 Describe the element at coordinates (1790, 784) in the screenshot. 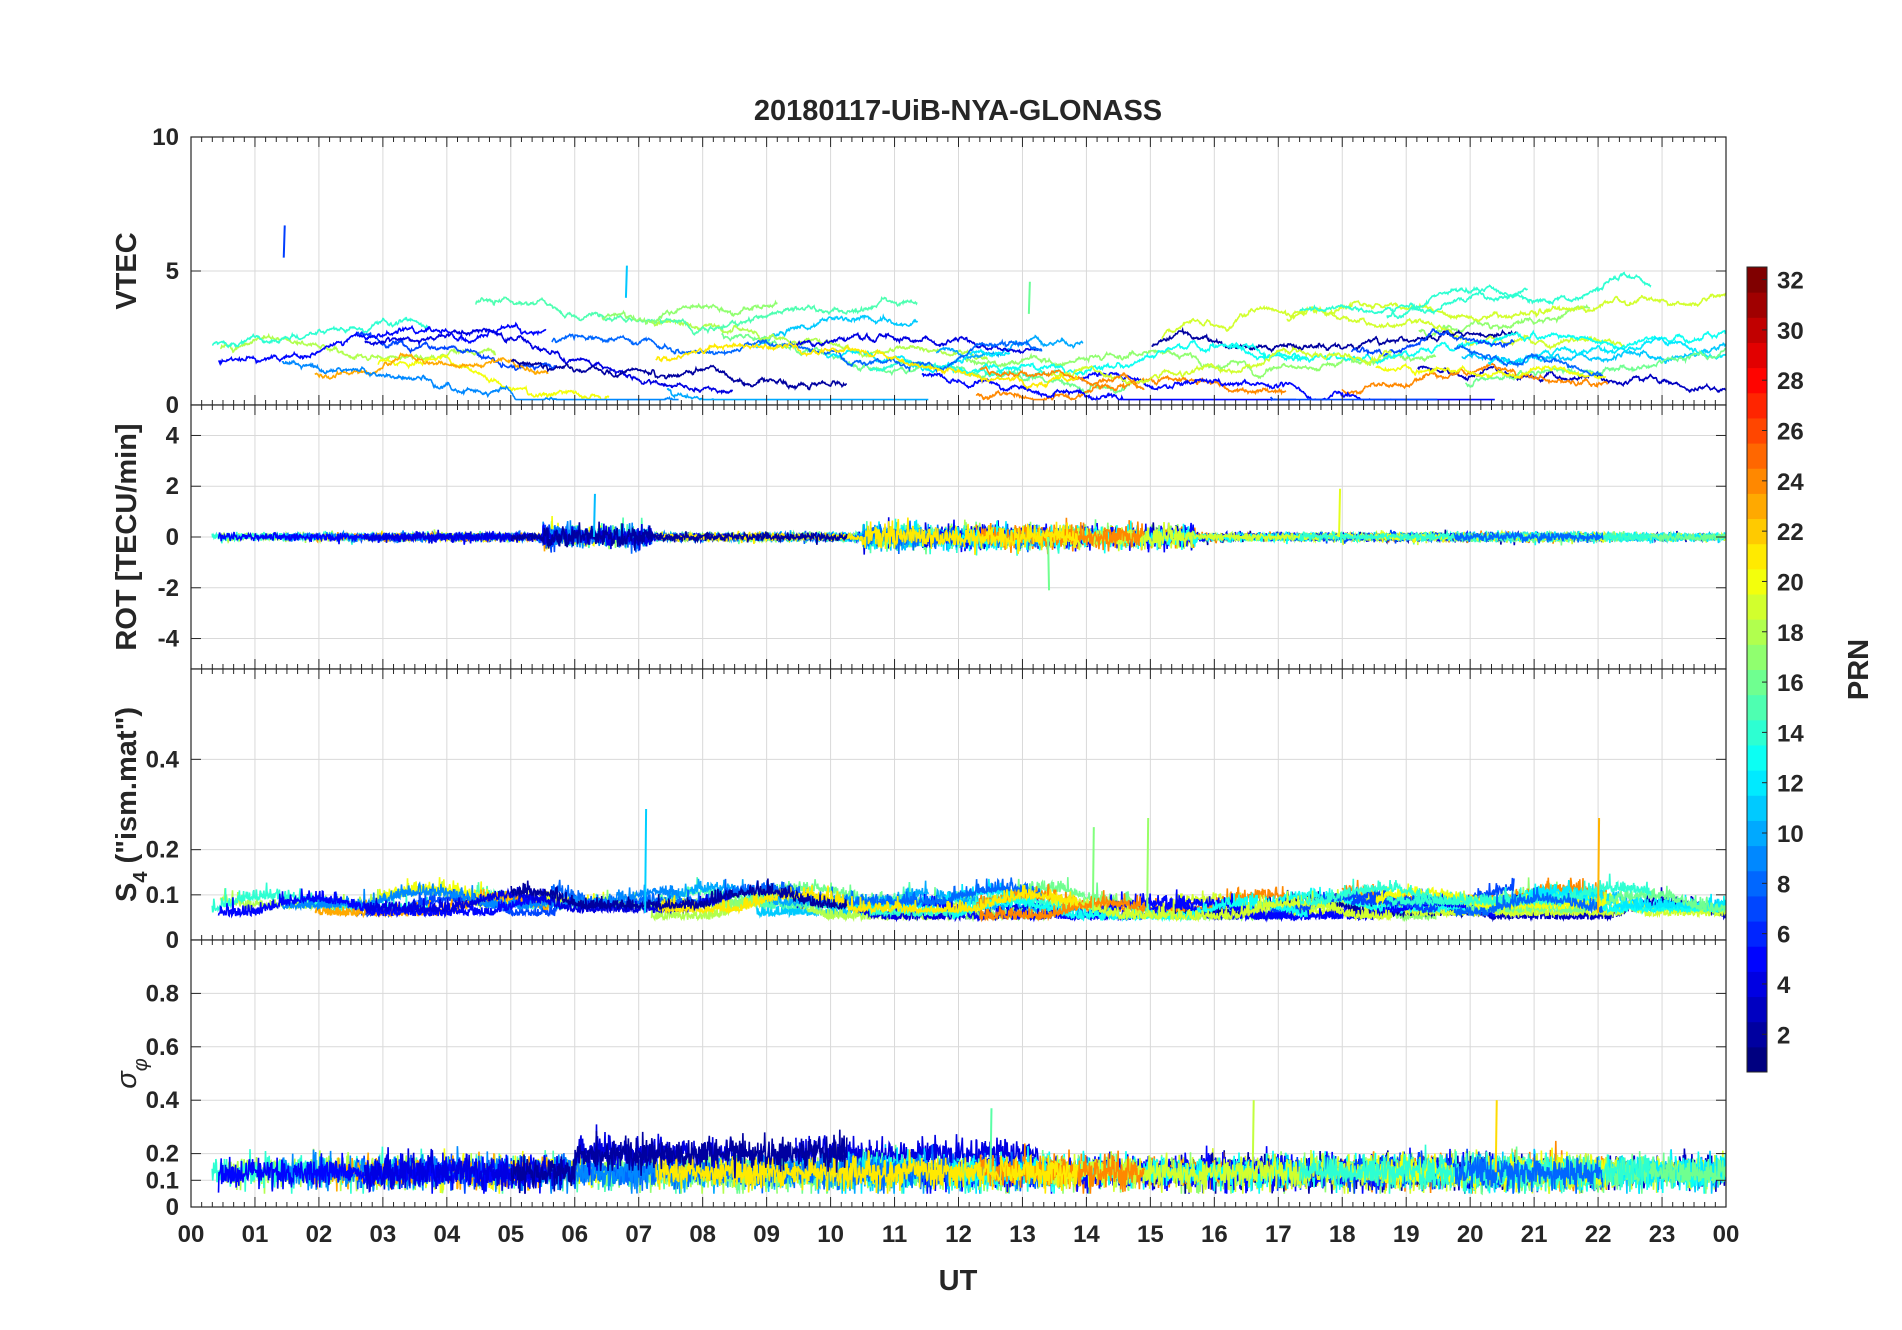

I see `colorbar-tick-label: 12` at that location.